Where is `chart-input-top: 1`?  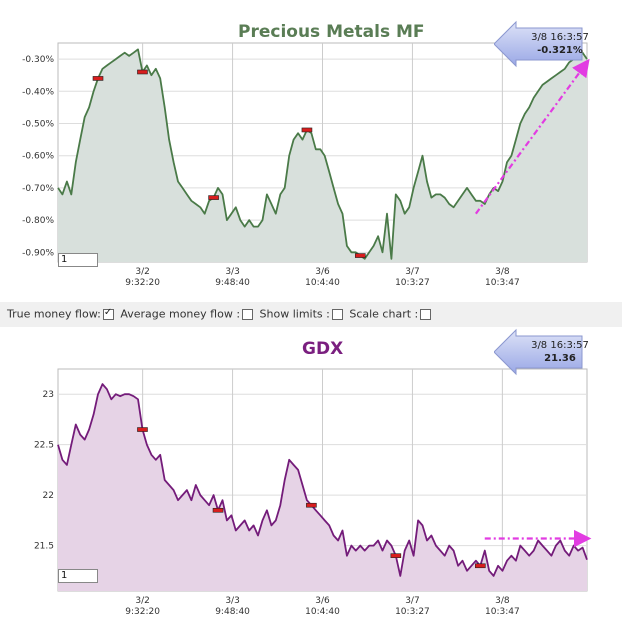
chart-input-top: 1 is located at coordinates (78, 260).